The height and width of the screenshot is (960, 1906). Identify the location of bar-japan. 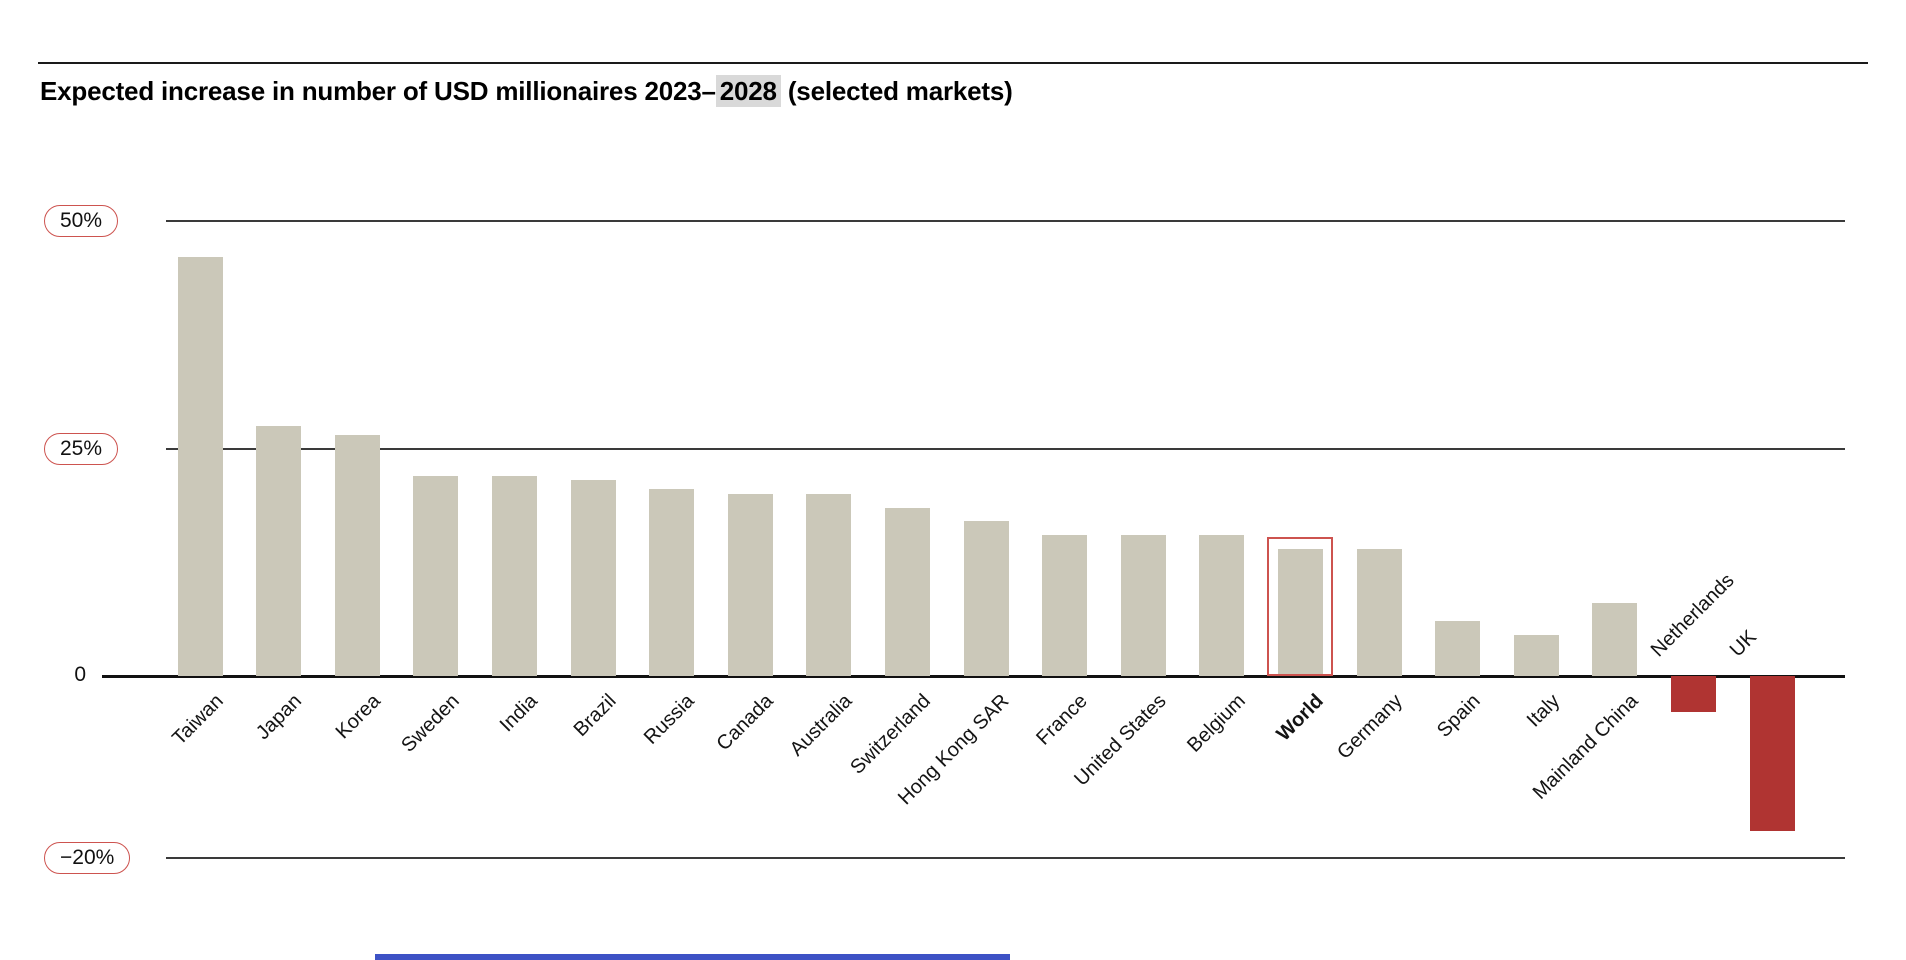
(279, 550).